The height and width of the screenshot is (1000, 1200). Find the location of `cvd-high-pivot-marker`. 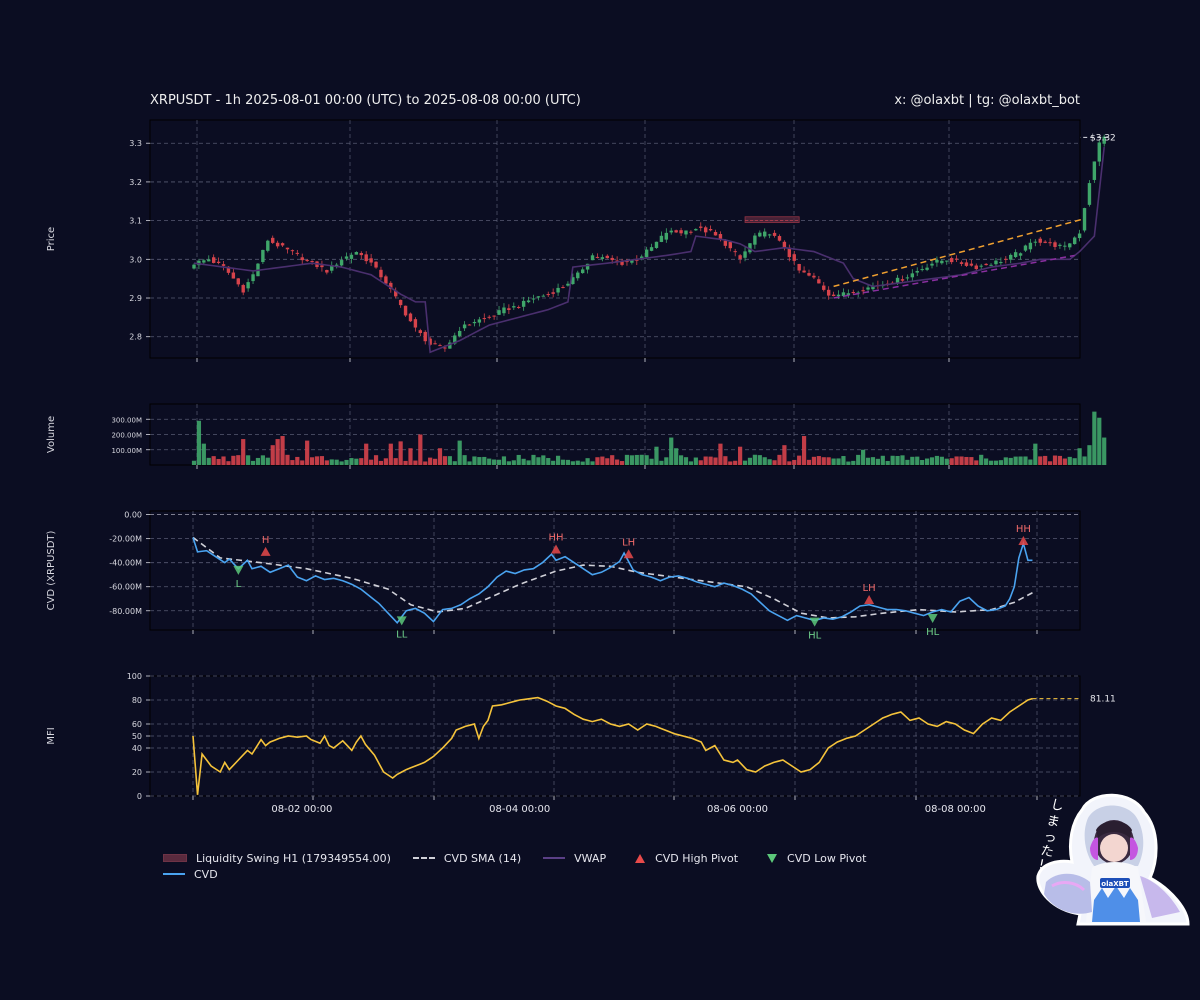

cvd-high-pivot-marker is located at coordinates (265, 551).